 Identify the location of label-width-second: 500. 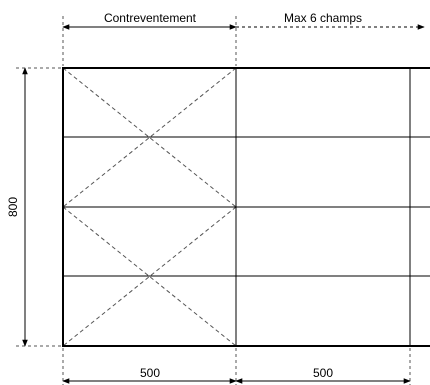
(323, 373).